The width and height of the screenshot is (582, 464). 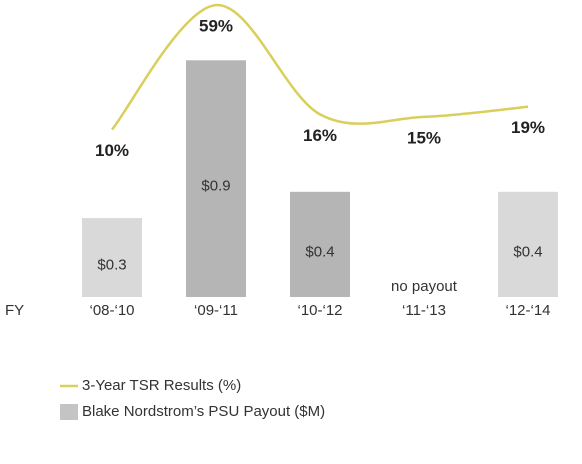 I want to click on line-label: 19%, so click(x=528, y=127).